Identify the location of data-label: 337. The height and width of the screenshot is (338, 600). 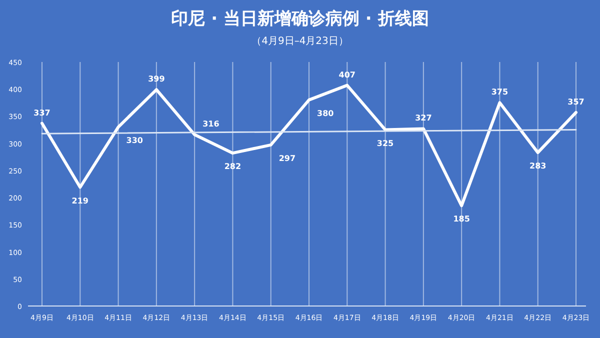
(42, 113).